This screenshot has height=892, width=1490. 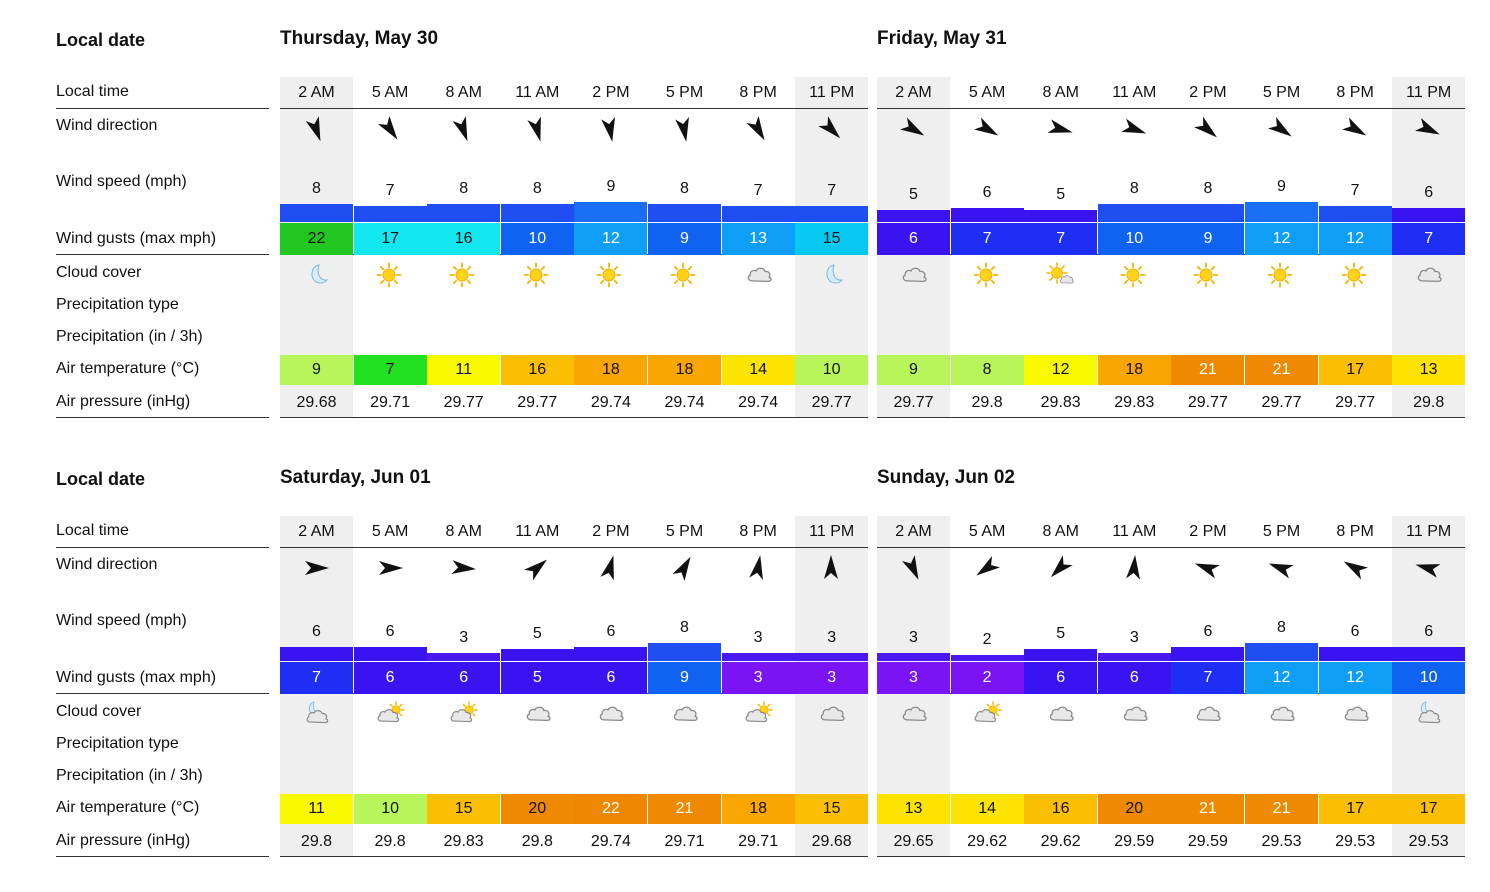 I want to click on partly-sunny-icon, so click(x=759, y=714).